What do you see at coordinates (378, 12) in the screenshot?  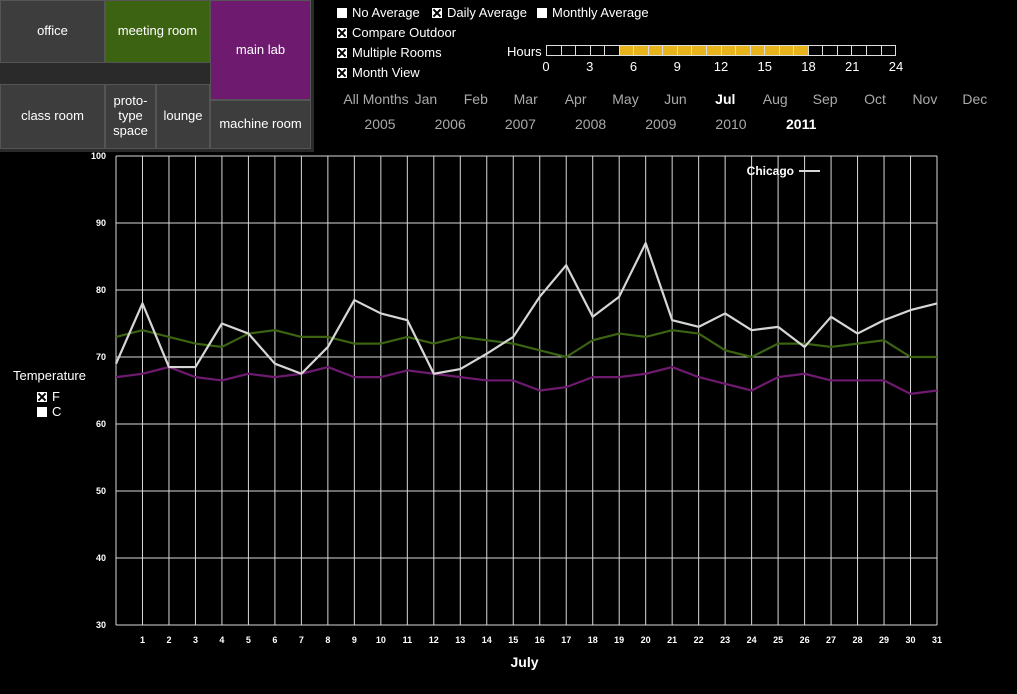 I see `option-no-average: No Average` at bounding box center [378, 12].